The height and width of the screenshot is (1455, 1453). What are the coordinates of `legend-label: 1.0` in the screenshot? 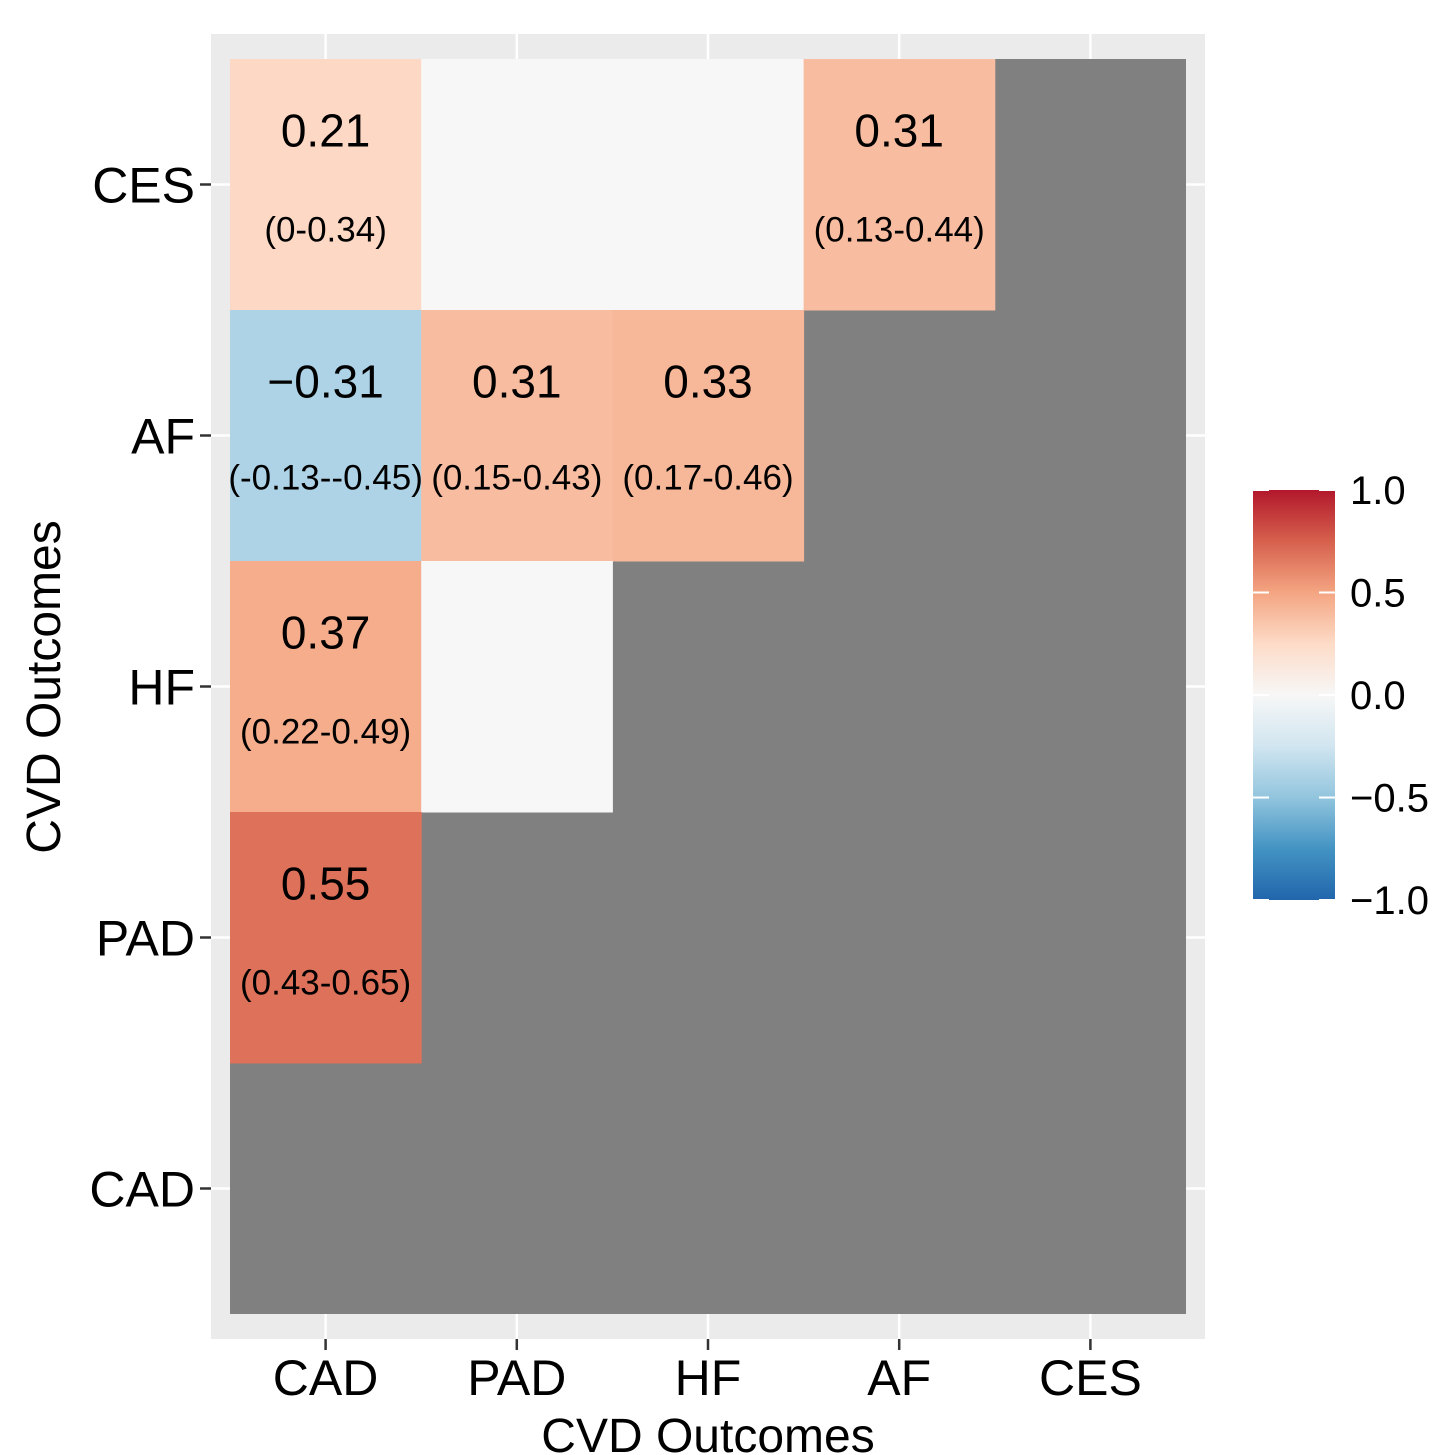 It's located at (1378, 491).